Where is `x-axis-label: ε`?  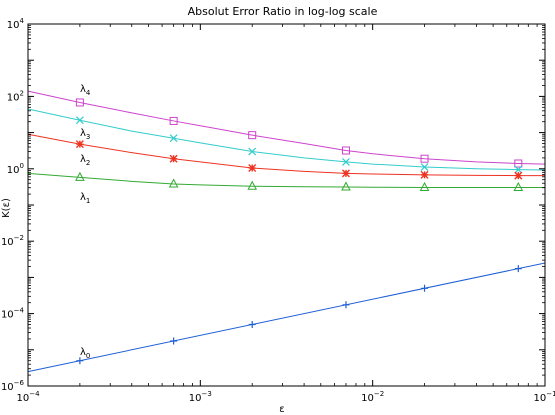 x-axis-label: ε is located at coordinates (281, 409).